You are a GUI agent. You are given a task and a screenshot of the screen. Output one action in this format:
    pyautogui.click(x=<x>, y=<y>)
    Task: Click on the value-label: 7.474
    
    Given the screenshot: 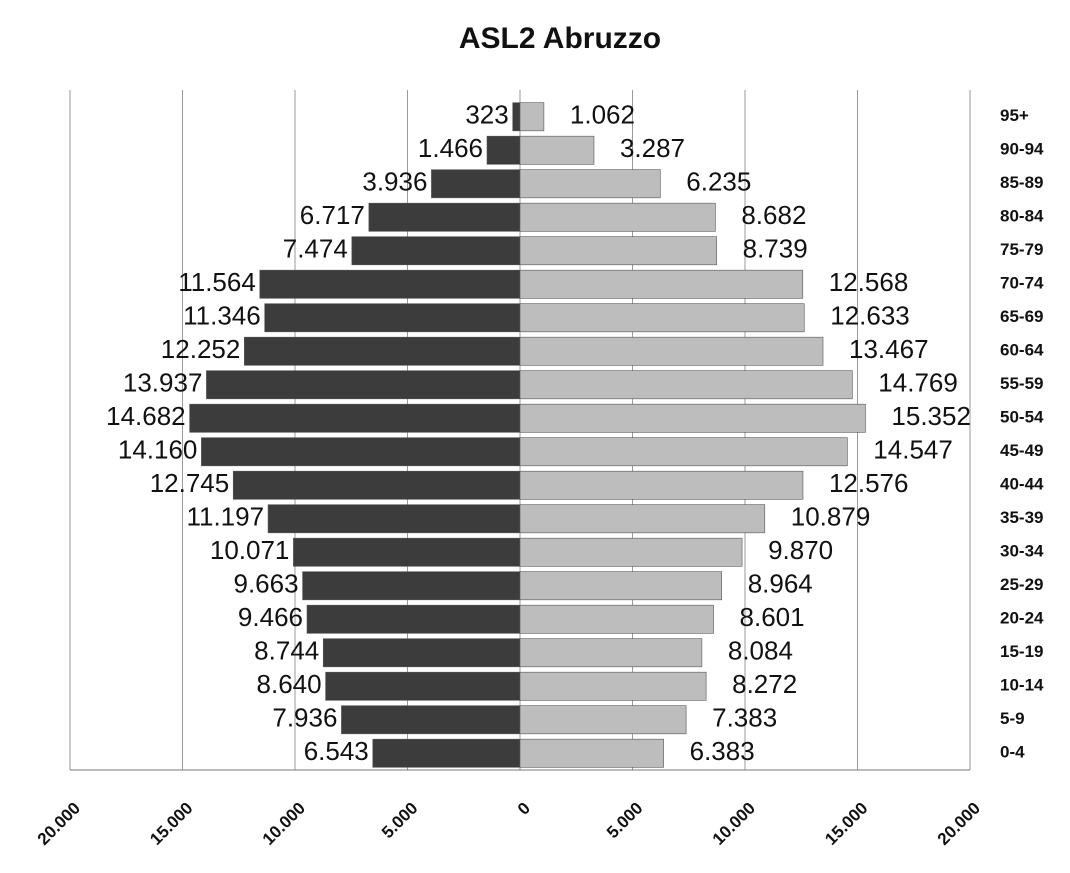 What is the action you would take?
    pyautogui.click(x=315, y=249)
    